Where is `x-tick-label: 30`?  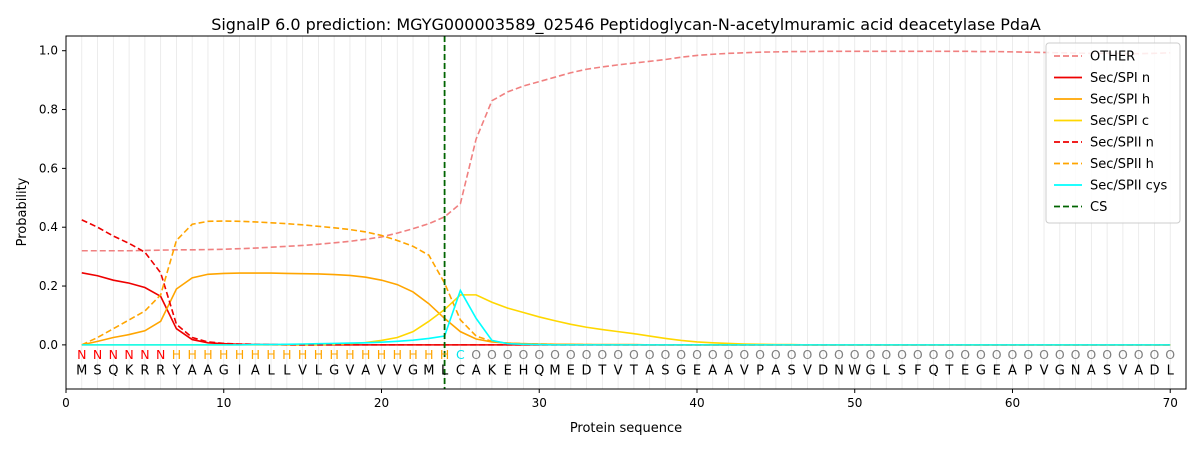 x-tick-label: 30 is located at coordinates (539, 403).